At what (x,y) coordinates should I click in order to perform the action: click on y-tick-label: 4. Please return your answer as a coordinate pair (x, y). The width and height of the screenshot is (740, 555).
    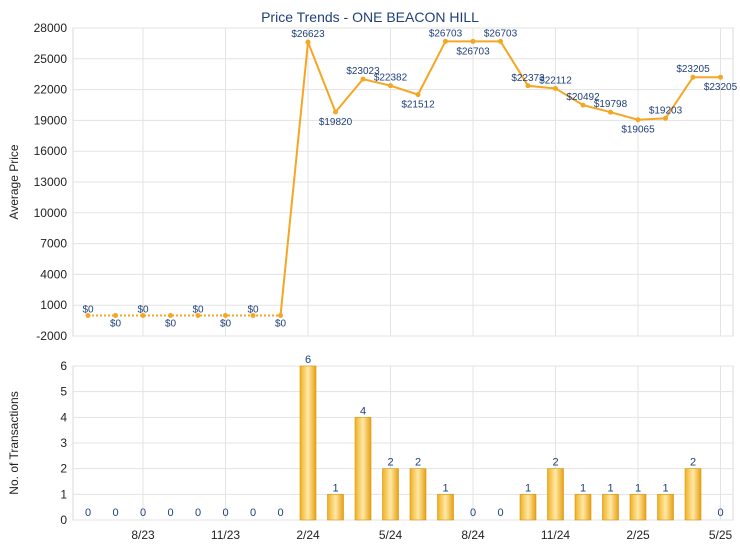
    Looking at the image, I should click on (63, 417).